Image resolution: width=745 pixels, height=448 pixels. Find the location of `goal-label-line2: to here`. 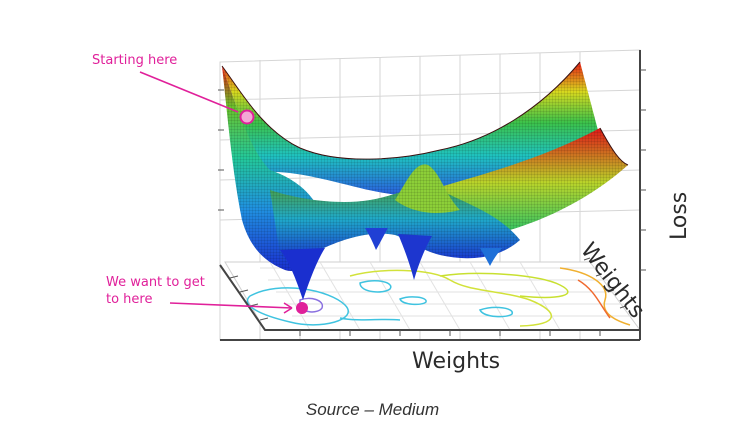

goal-label-line2: to here is located at coordinates (129, 299).